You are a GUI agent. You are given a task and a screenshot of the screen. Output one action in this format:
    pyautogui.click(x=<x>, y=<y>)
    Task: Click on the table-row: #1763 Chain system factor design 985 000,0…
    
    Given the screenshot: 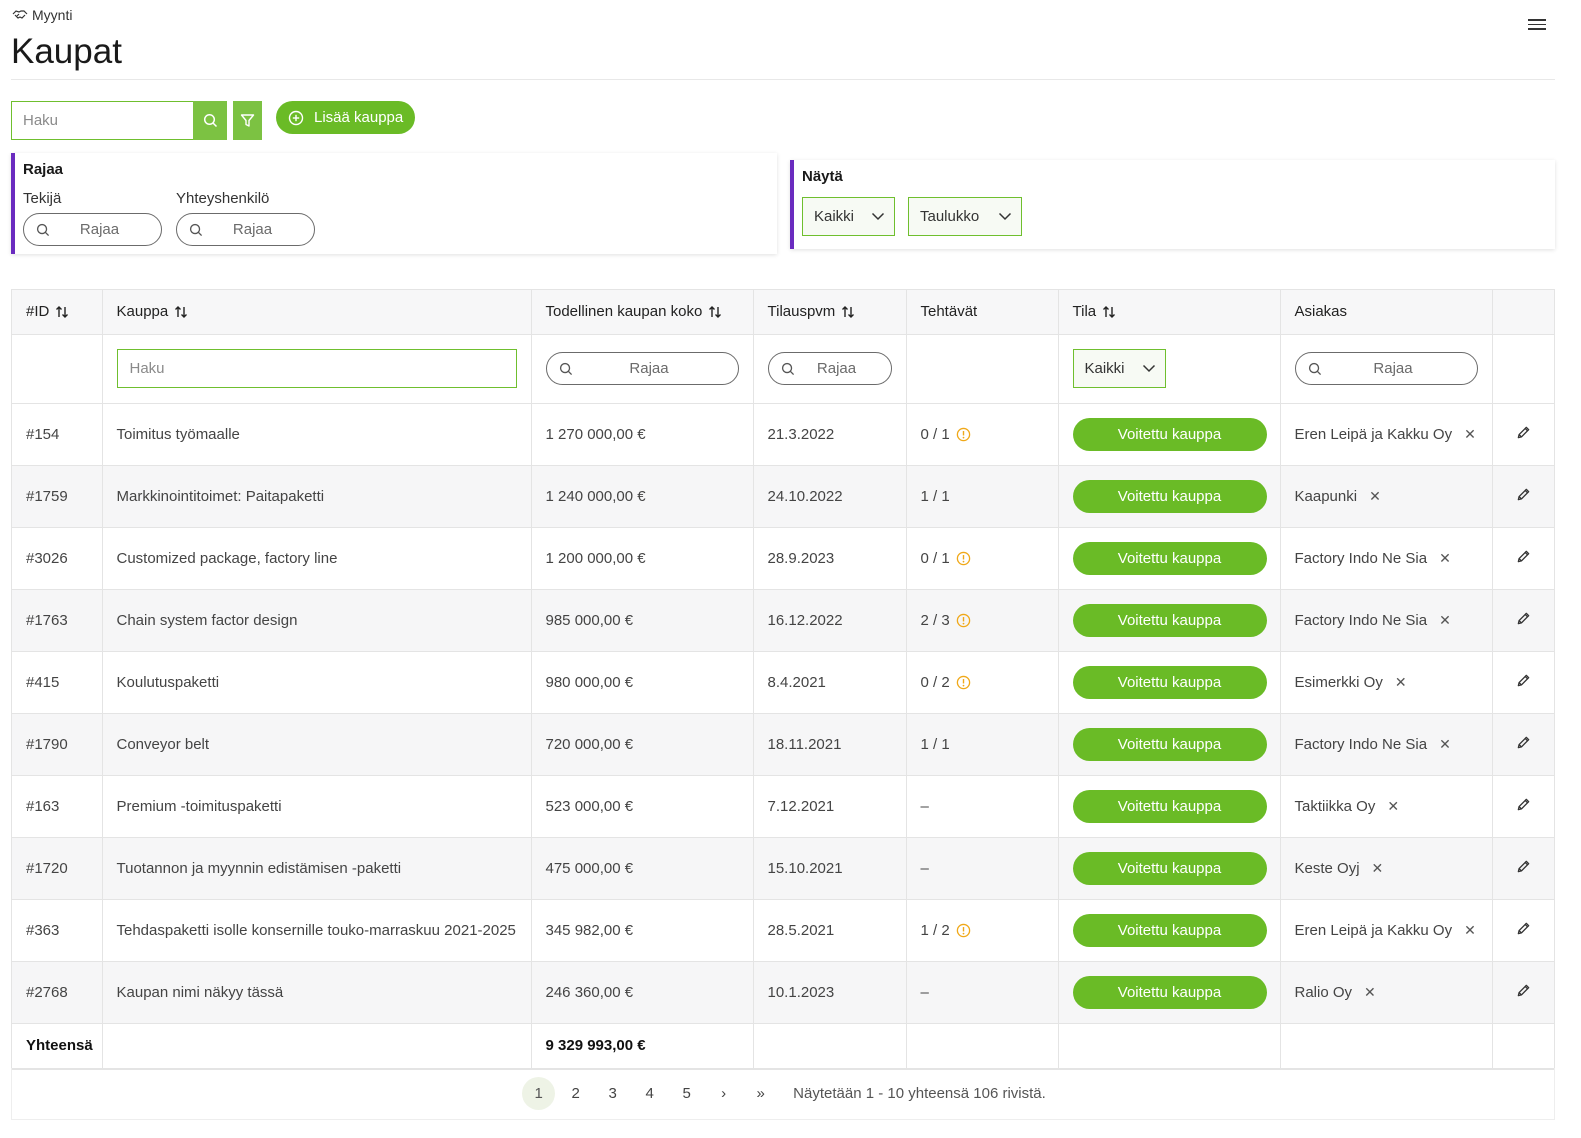 What is the action you would take?
    pyautogui.click(x=783, y=620)
    